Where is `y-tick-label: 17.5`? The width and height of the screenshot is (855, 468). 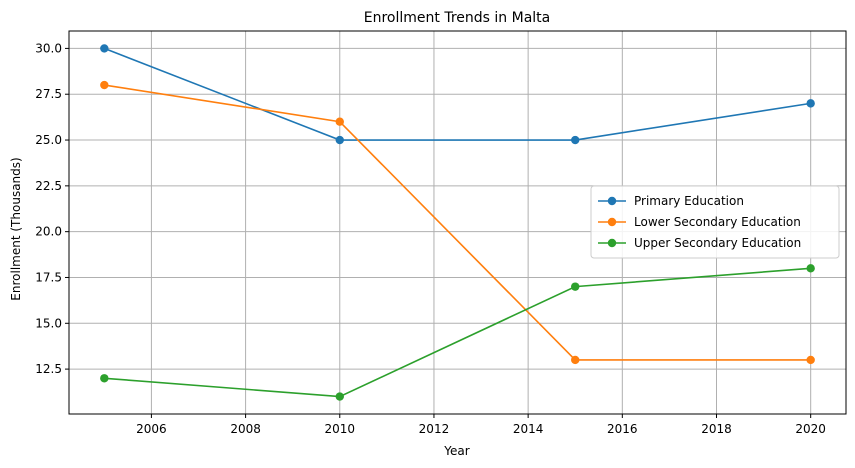 y-tick-label: 17.5 is located at coordinates (48, 277).